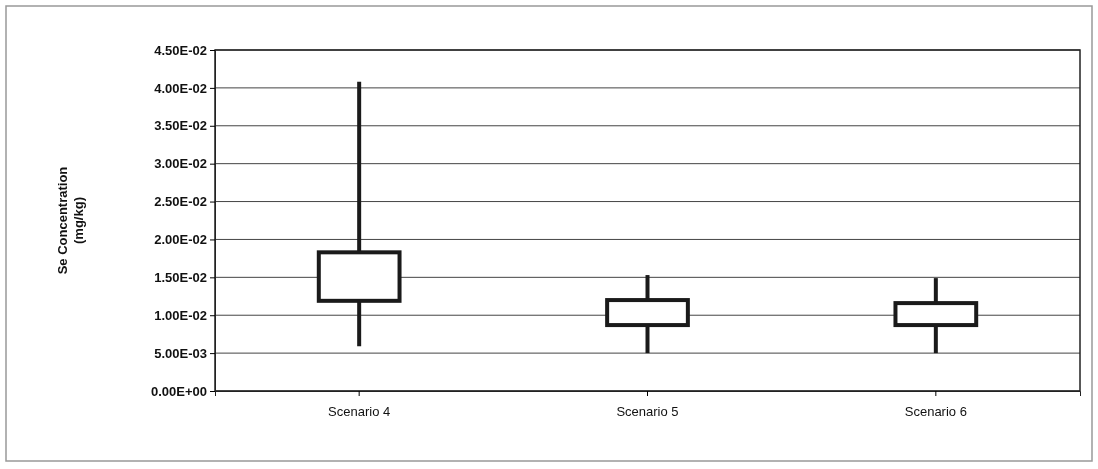 Image resolution: width=1098 pixels, height=469 pixels. I want to click on x-tick-label: Scenario 6, so click(935, 411).